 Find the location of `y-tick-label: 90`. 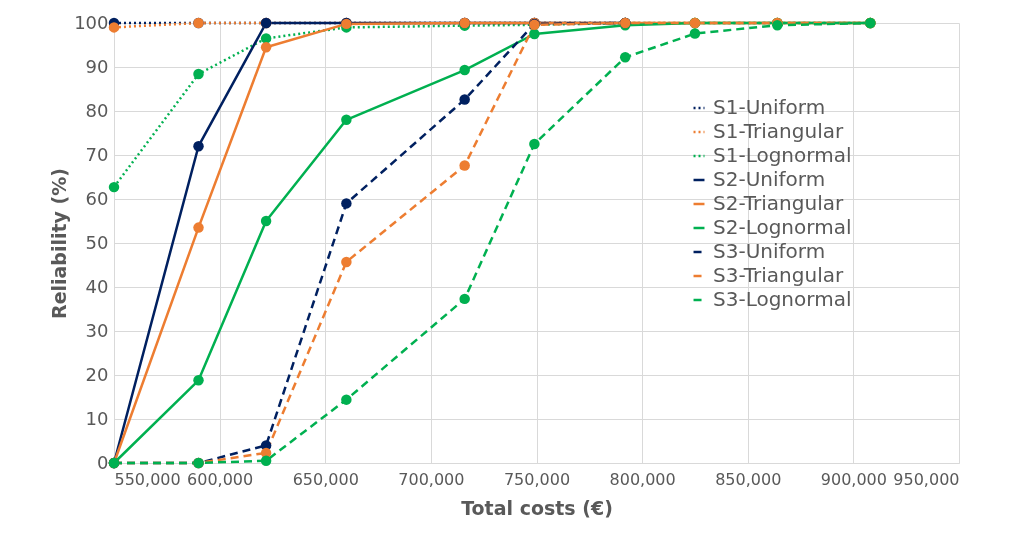

y-tick-label: 90 is located at coordinates (97, 66).